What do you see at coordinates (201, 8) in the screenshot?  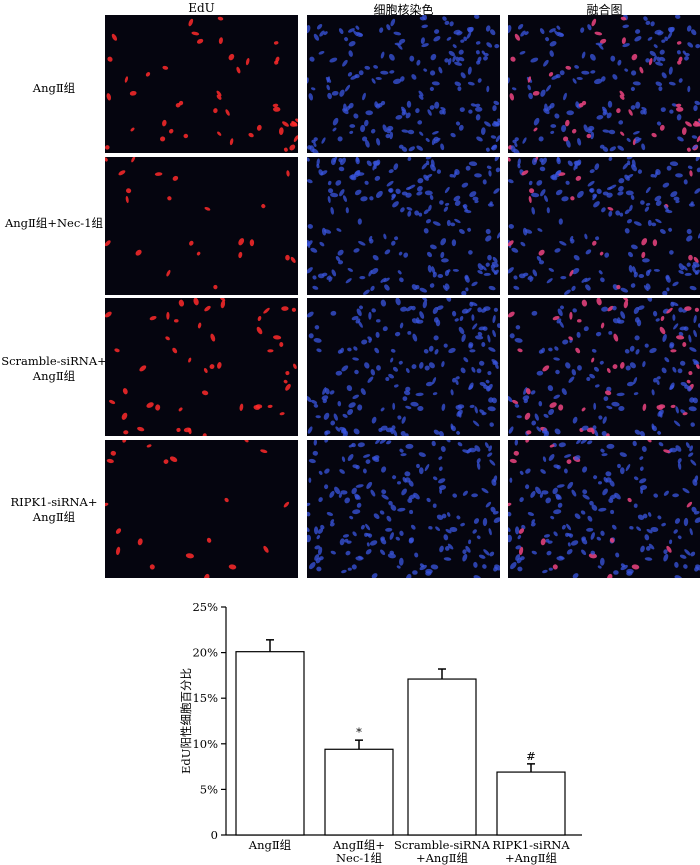 I see `column-header-edu: EdU` at bounding box center [201, 8].